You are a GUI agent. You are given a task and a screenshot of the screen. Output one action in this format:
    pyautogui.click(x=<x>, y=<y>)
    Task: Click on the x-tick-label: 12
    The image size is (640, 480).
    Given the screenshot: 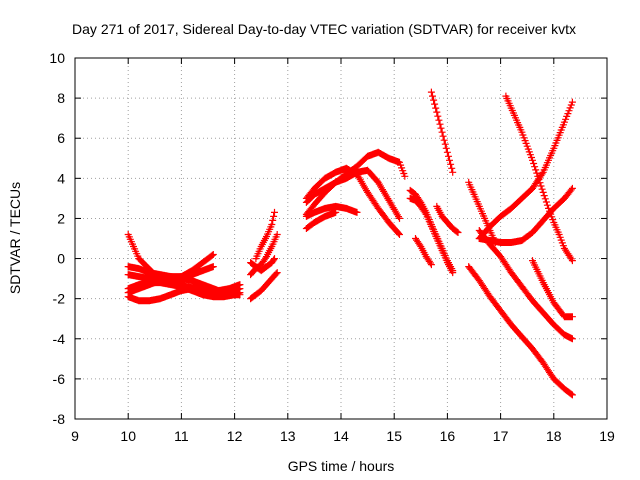 What is the action you would take?
    pyautogui.click(x=235, y=436)
    